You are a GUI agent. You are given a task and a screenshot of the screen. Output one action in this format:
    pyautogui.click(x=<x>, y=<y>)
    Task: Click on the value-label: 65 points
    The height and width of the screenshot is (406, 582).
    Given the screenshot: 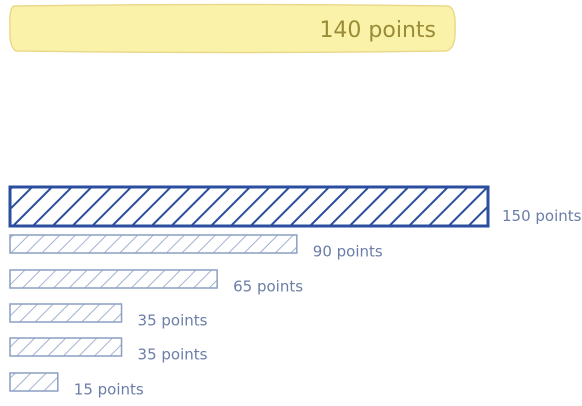 What is the action you would take?
    pyautogui.click(x=268, y=287)
    